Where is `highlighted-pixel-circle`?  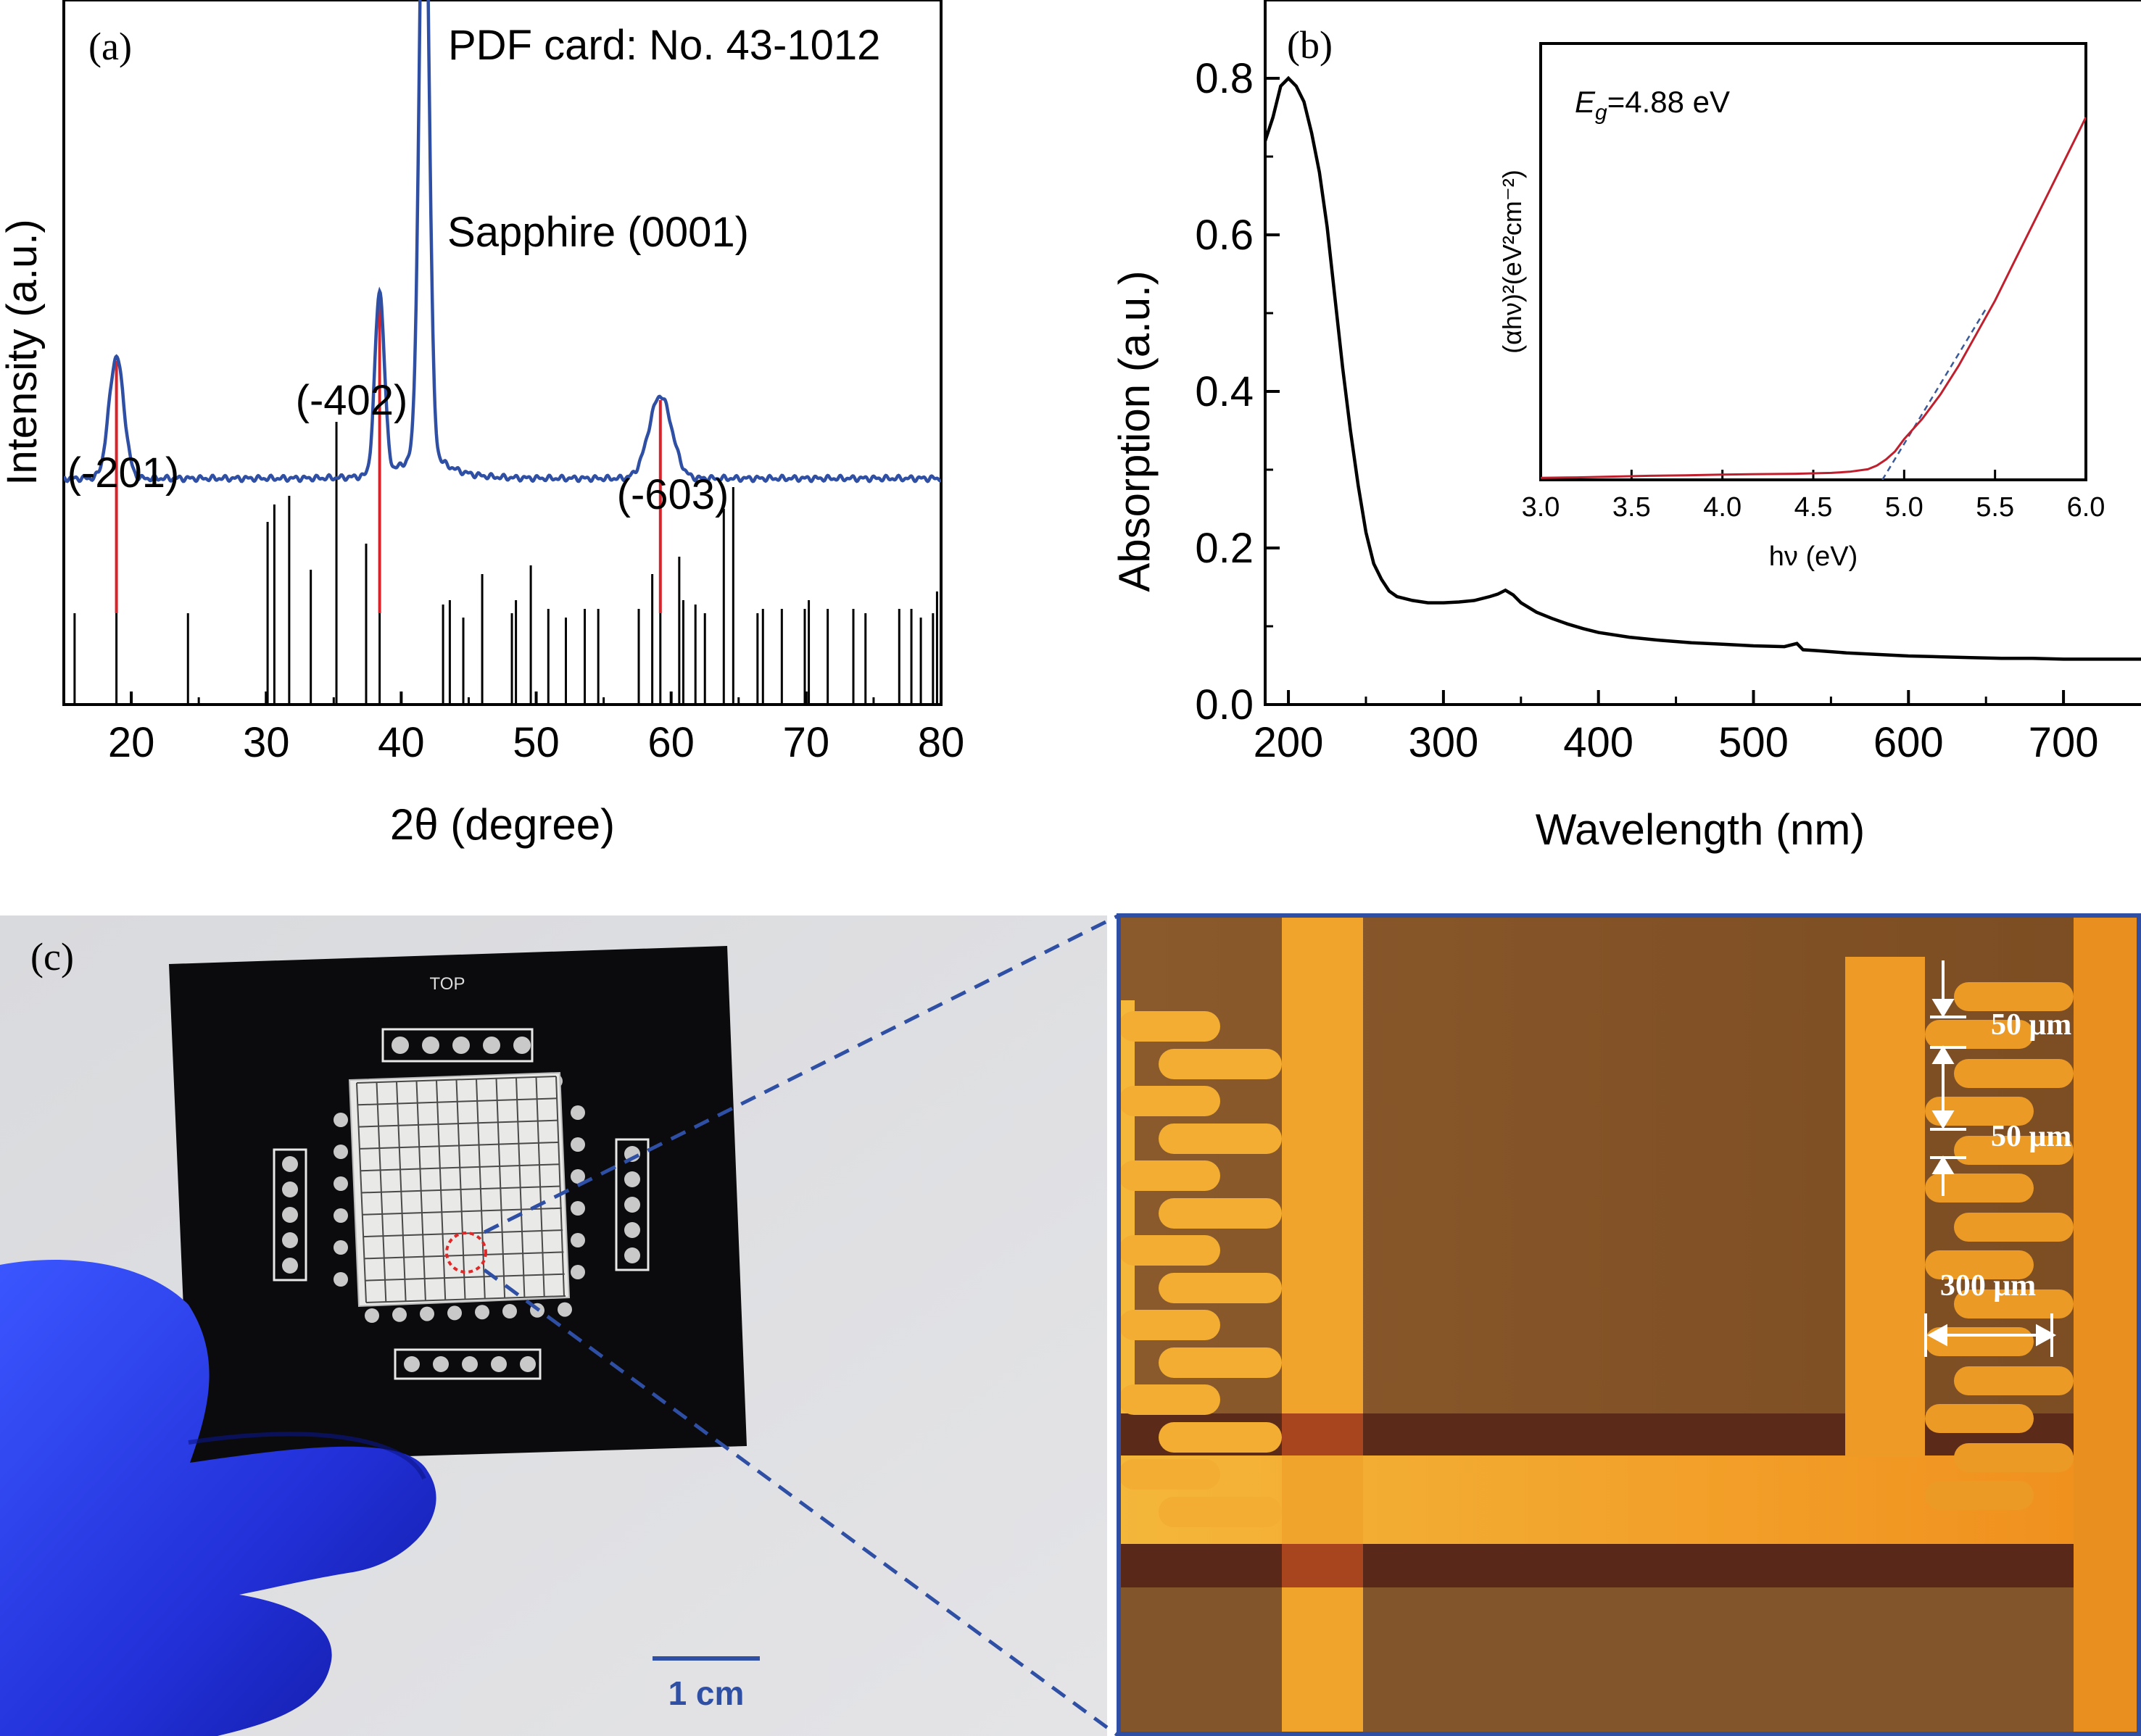 highlighted-pixel-circle is located at coordinates (466, 1253).